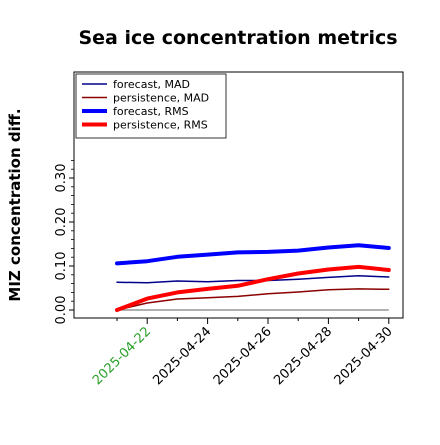  What do you see at coordinates (151, 111) in the screenshot?
I see `legend-label: forecast, RMS` at bounding box center [151, 111].